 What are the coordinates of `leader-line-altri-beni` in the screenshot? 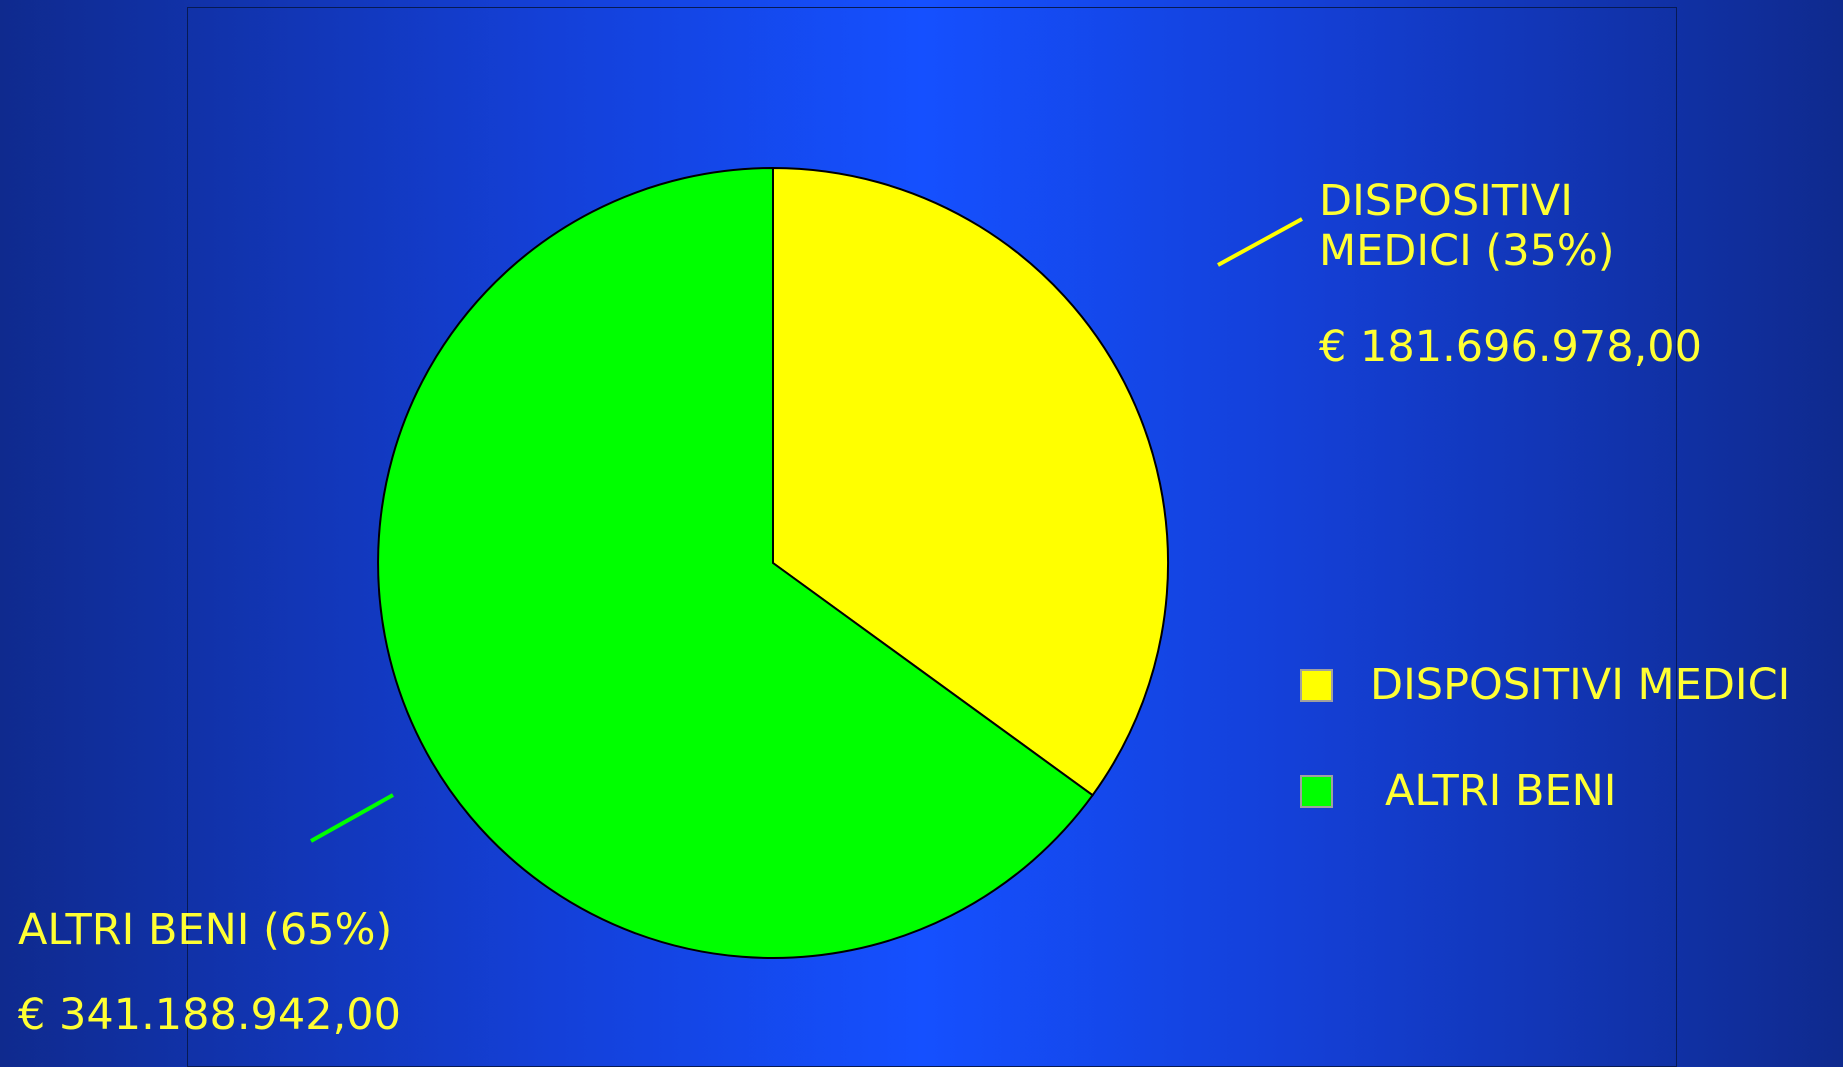 It's located at (352, 818).